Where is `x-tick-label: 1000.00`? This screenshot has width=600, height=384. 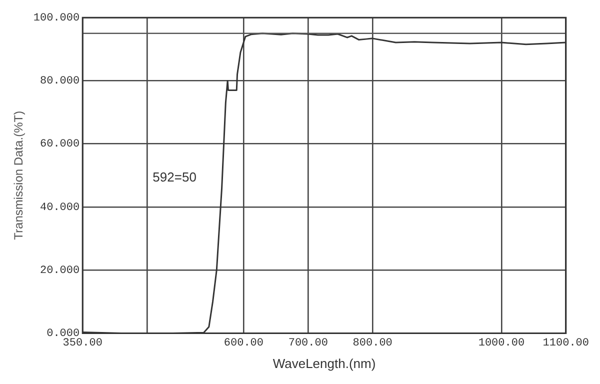 x-tick-label: 1000.00 is located at coordinates (501, 344).